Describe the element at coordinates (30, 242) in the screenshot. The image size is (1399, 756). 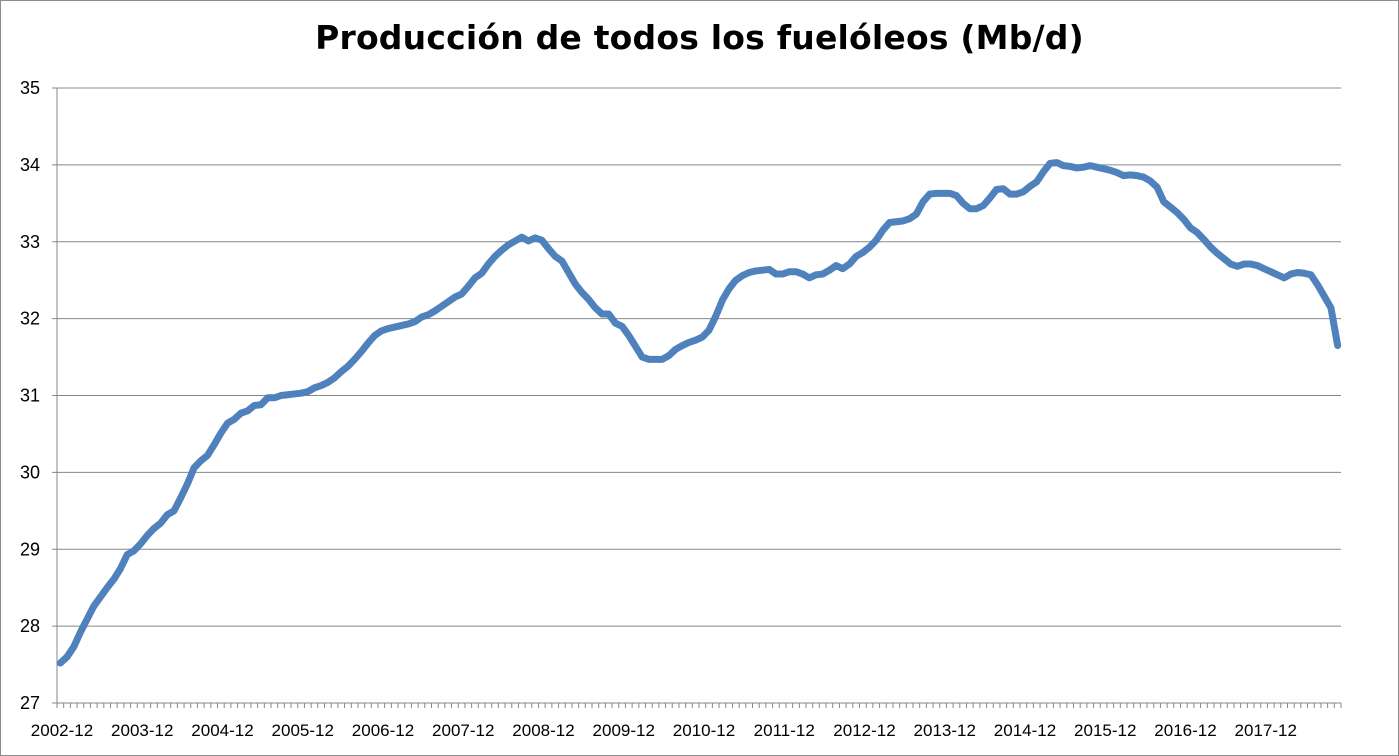
I see `y-tick-label: 33` at that location.